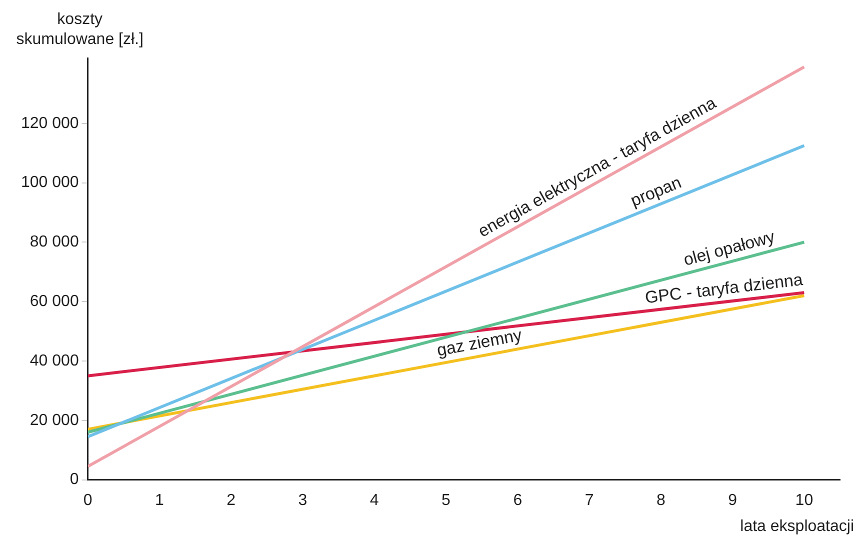 Image resolution: width=868 pixels, height=543 pixels. What do you see at coordinates (303, 500) in the screenshot?
I see `x-tick-label: 3` at bounding box center [303, 500].